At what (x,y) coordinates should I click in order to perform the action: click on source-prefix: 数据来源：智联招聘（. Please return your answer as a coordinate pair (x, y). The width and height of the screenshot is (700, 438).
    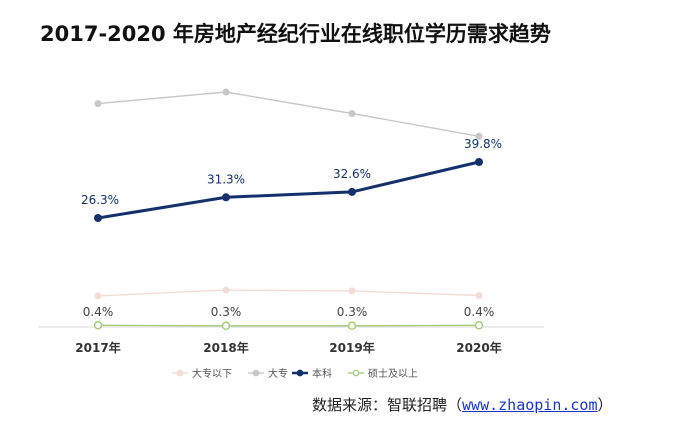
    Looking at the image, I should click on (387, 405).